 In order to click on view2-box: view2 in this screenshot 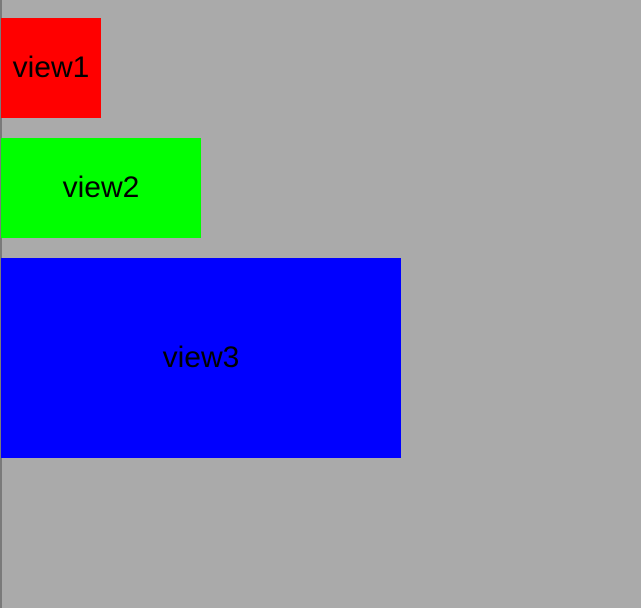, I will do `click(101, 188)`.